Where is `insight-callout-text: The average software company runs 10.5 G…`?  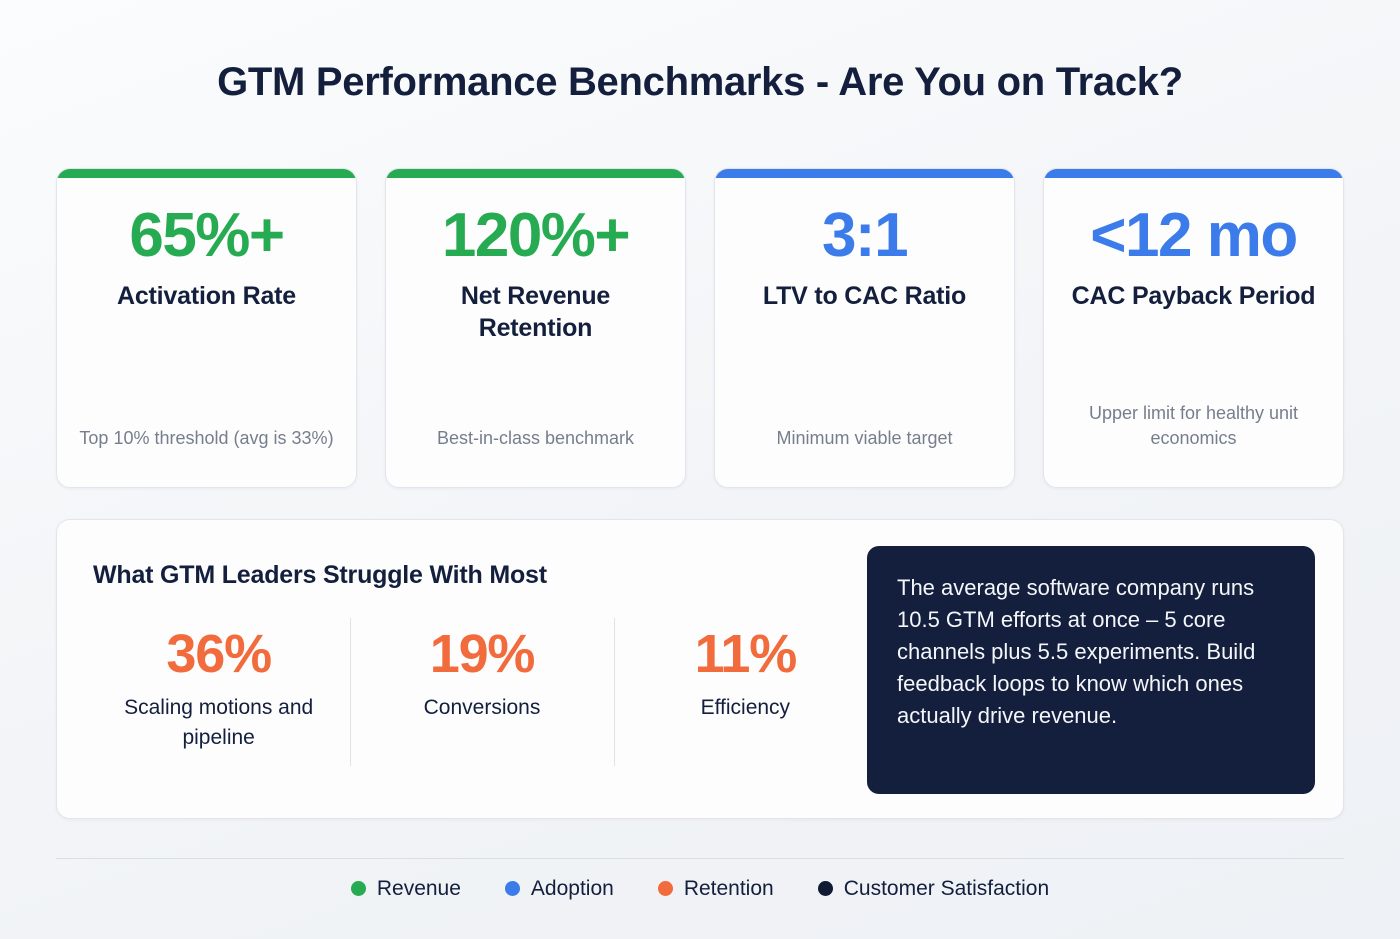 insight-callout-text: The average software company runs 10.5 G… is located at coordinates (1076, 651).